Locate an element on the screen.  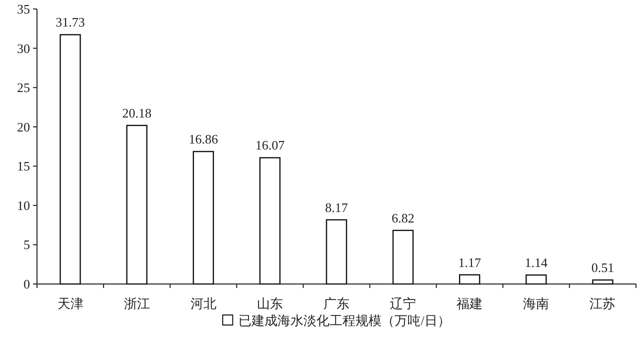
y-tick-label: 35 is located at coordinates (23, 9).